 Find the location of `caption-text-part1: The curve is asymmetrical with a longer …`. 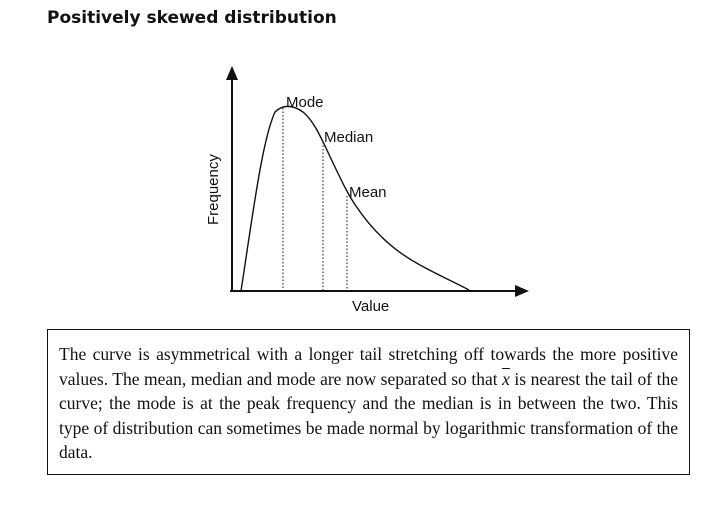

caption-text-part1: The curve is asymmetrical with a longer … is located at coordinates (368, 366).